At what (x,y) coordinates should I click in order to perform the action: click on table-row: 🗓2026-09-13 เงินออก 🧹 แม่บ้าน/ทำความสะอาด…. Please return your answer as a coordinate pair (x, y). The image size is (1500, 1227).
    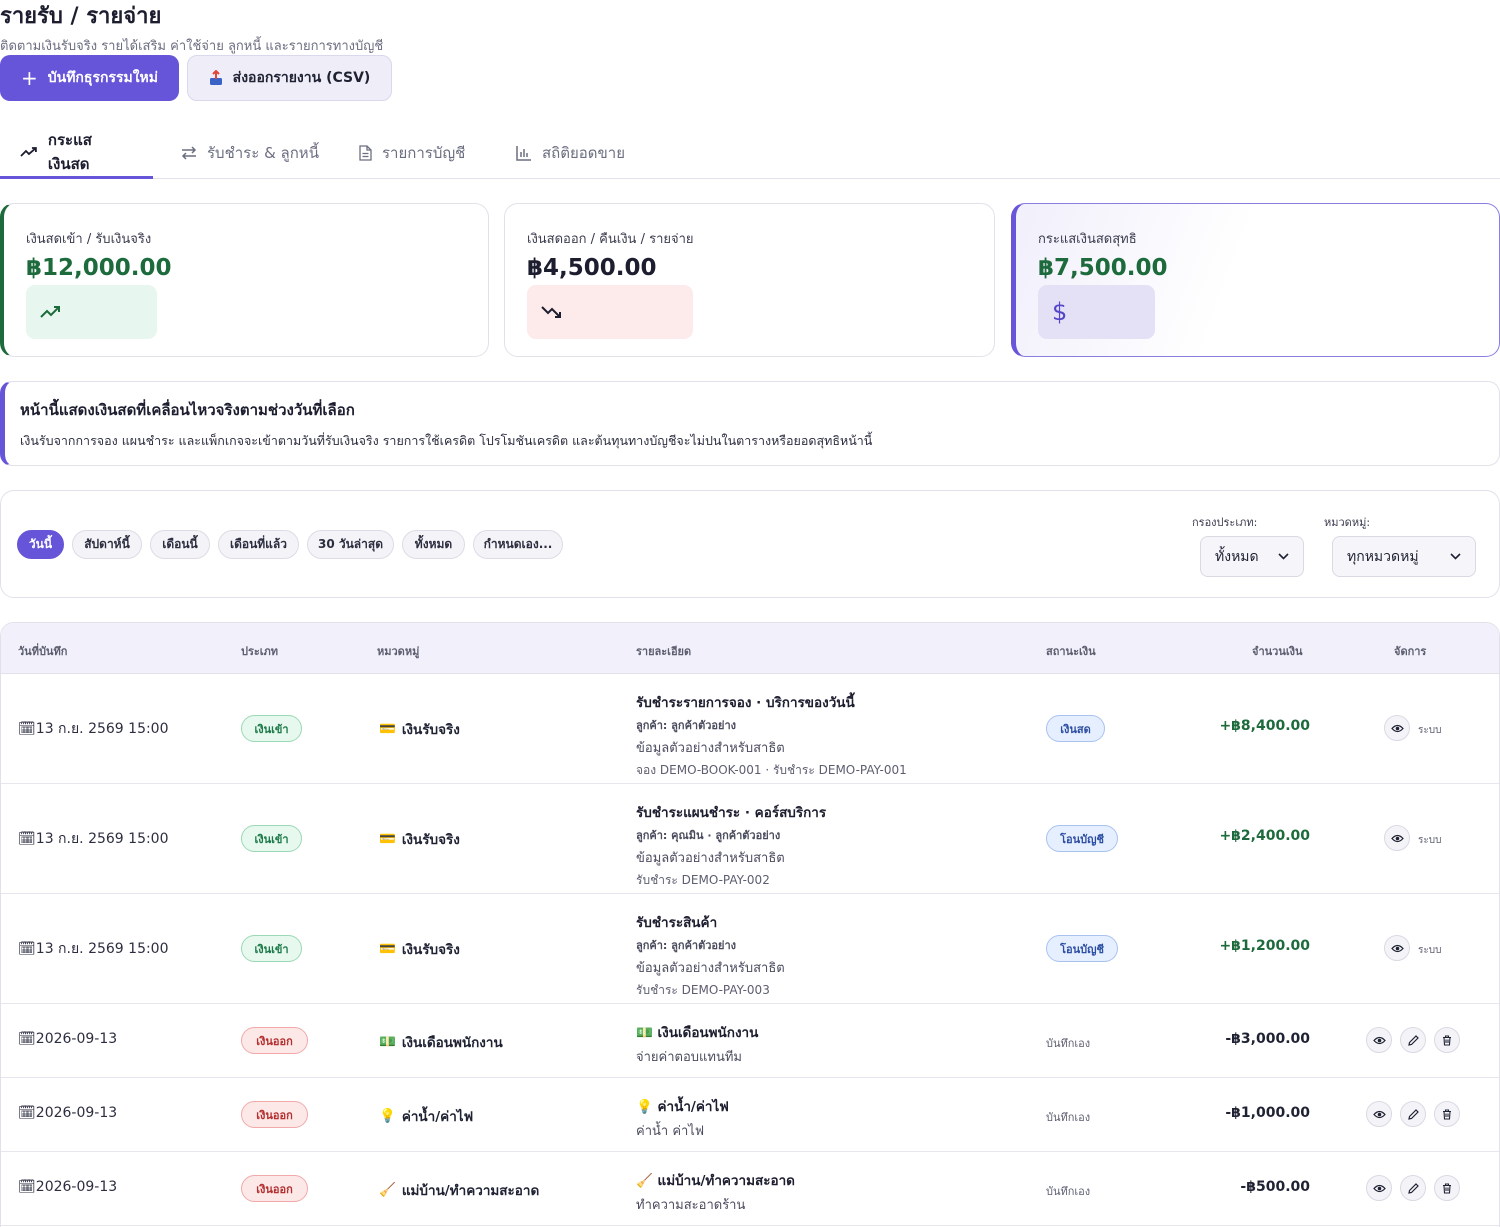
    Looking at the image, I should click on (750, 1189).